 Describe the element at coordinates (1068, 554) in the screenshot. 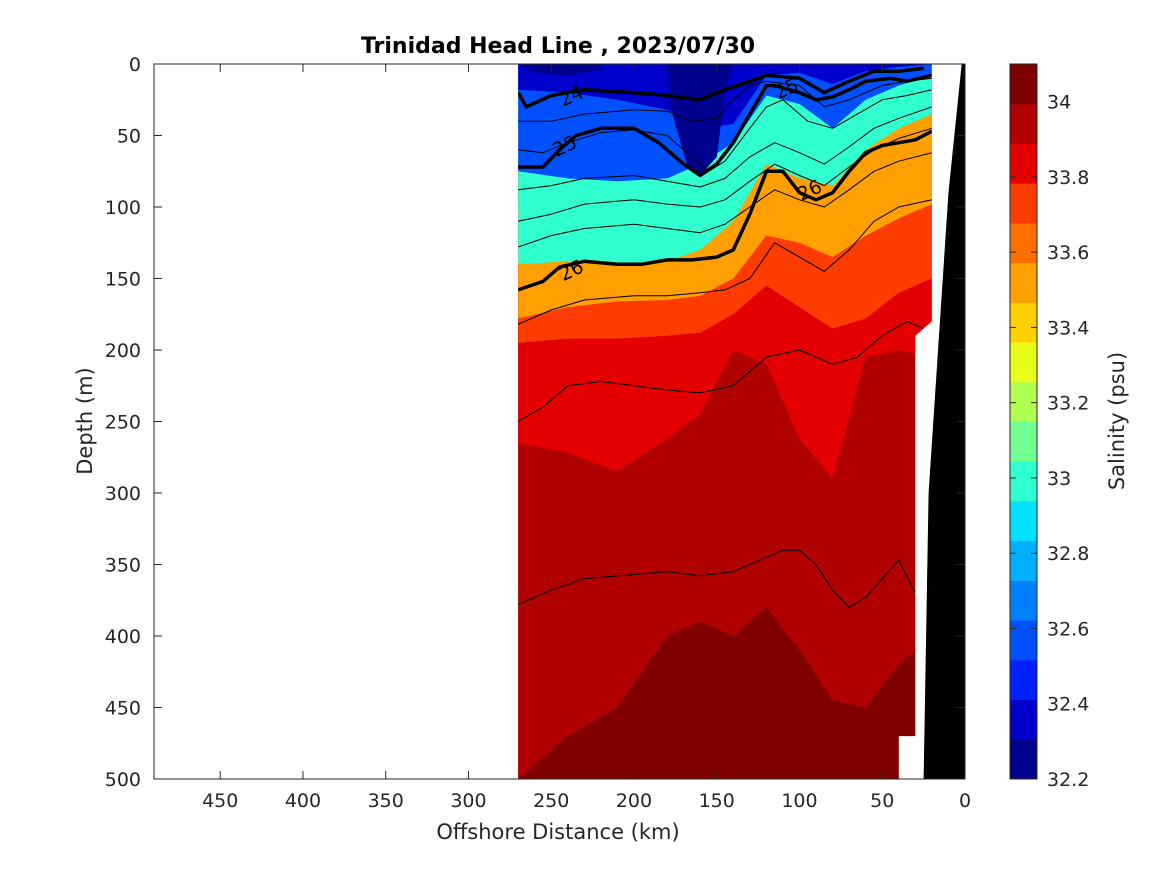

I see `colorbar-tick-label-3: 32.8` at that location.